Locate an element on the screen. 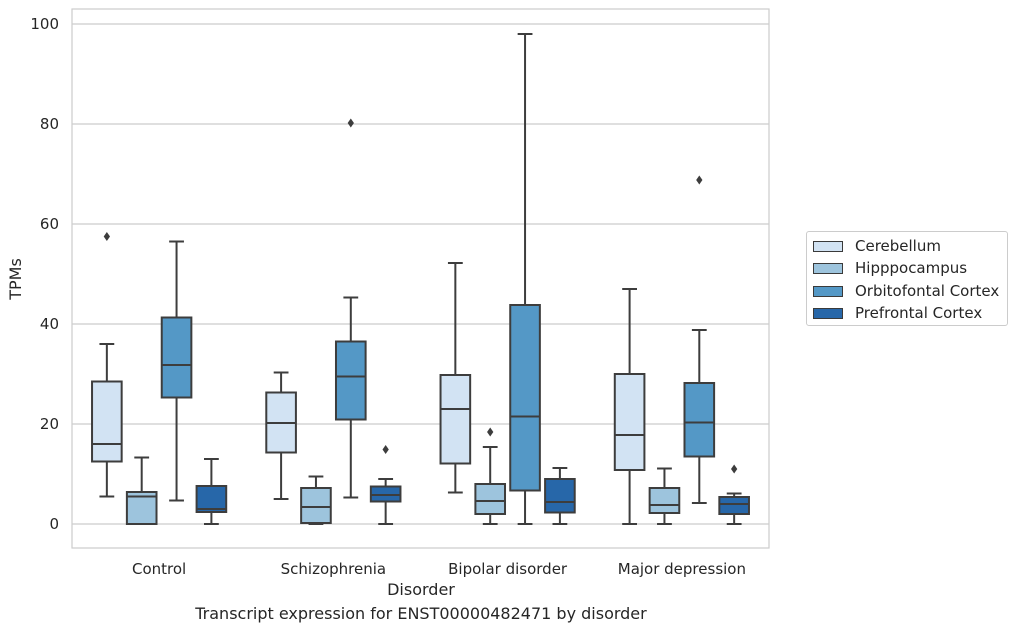 This screenshot has height=634, width=1018. legend-item-cerebellum: Cerebellum is located at coordinates (877, 246).